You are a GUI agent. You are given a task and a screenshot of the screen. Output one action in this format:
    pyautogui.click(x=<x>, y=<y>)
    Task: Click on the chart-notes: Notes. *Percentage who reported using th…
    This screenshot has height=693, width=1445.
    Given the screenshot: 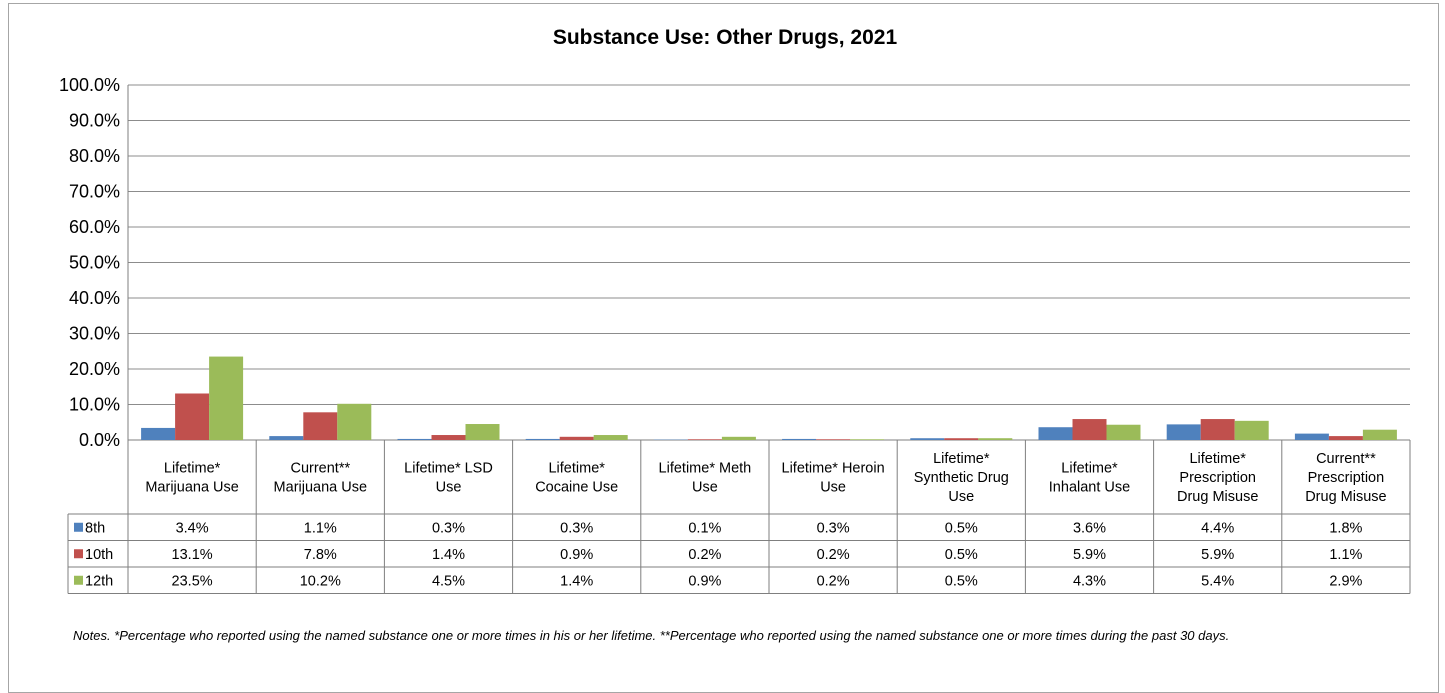 What is the action you would take?
    pyautogui.click(x=743, y=636)
    